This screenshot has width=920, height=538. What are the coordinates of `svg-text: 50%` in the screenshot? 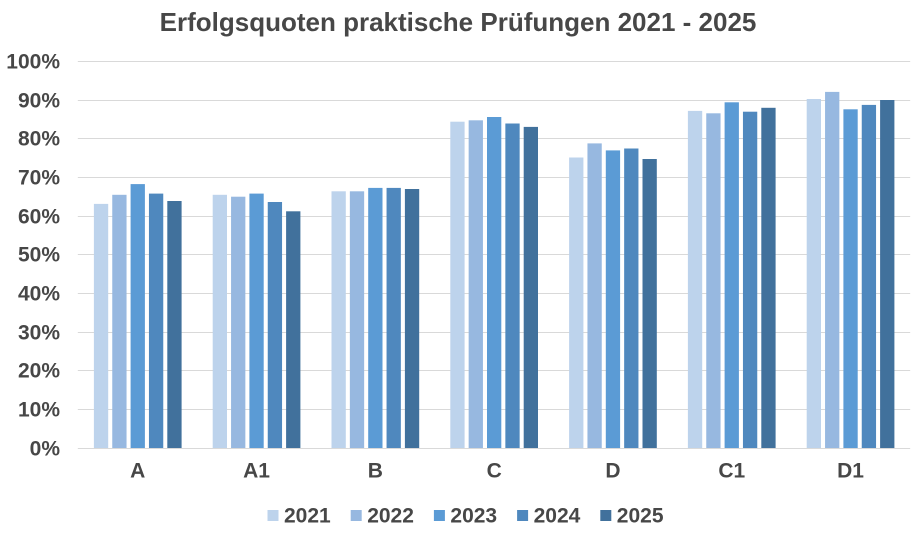 It's located at (39, 255).